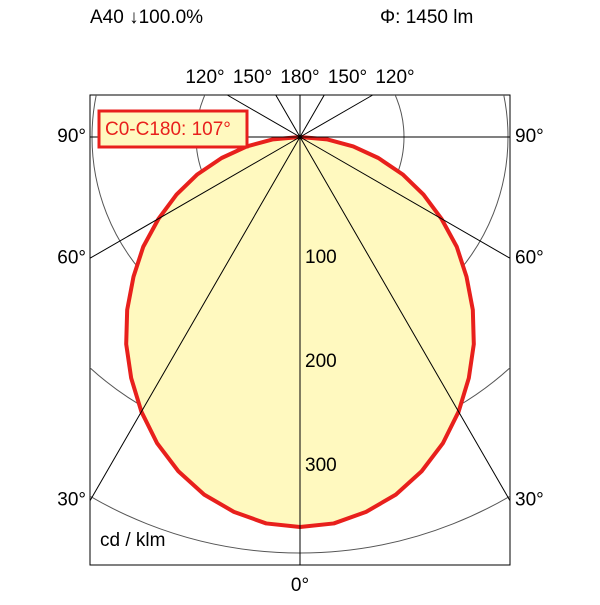 The image size is (600, 605). I want to click on angle-label: 180°, so click(299, 77).